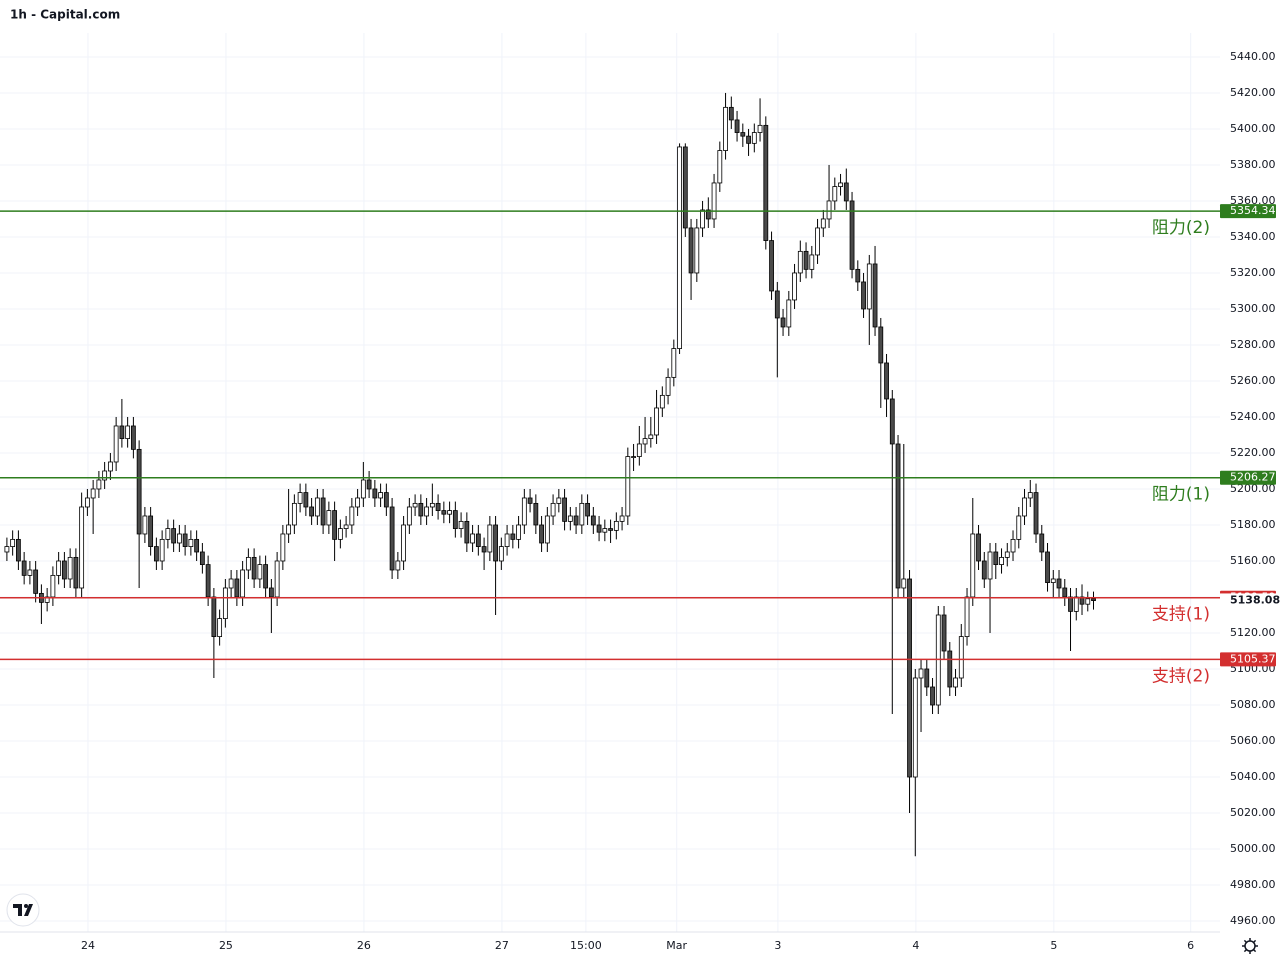 Image resolution: width=1280 pixels, height=960 pixels. Describe the element at coordinates (1181, 228) in the screenshot. I see `level-label: 阻力(2)` at that location.